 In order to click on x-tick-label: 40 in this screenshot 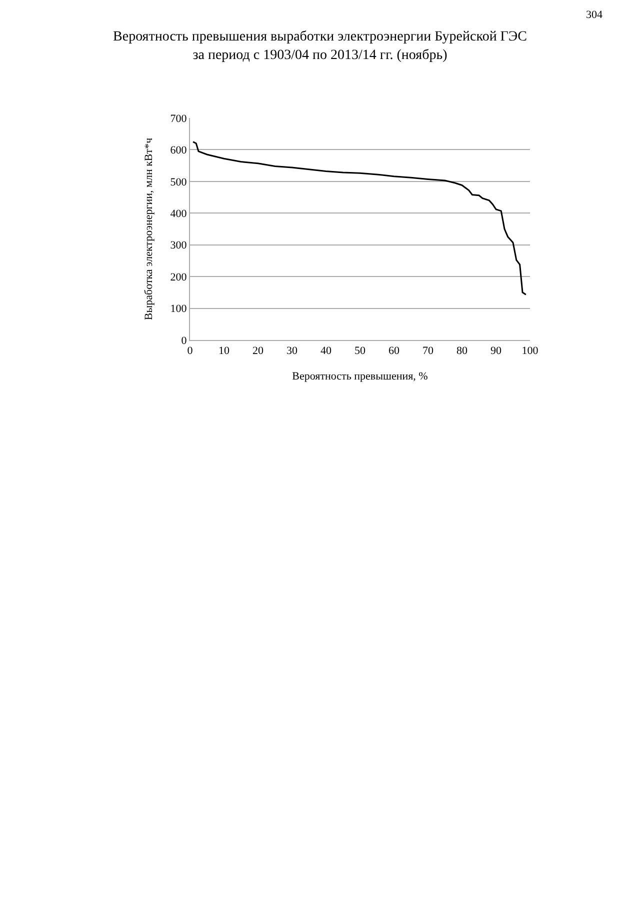, I will do `click(326, 351)`.